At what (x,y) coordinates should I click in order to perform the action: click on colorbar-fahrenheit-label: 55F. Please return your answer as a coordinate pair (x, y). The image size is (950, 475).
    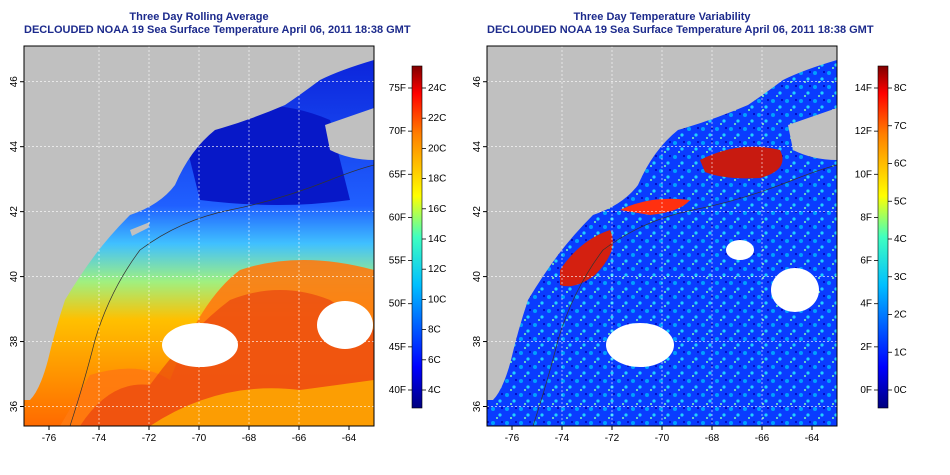
    Looking at the image, I should click on (397, 261).